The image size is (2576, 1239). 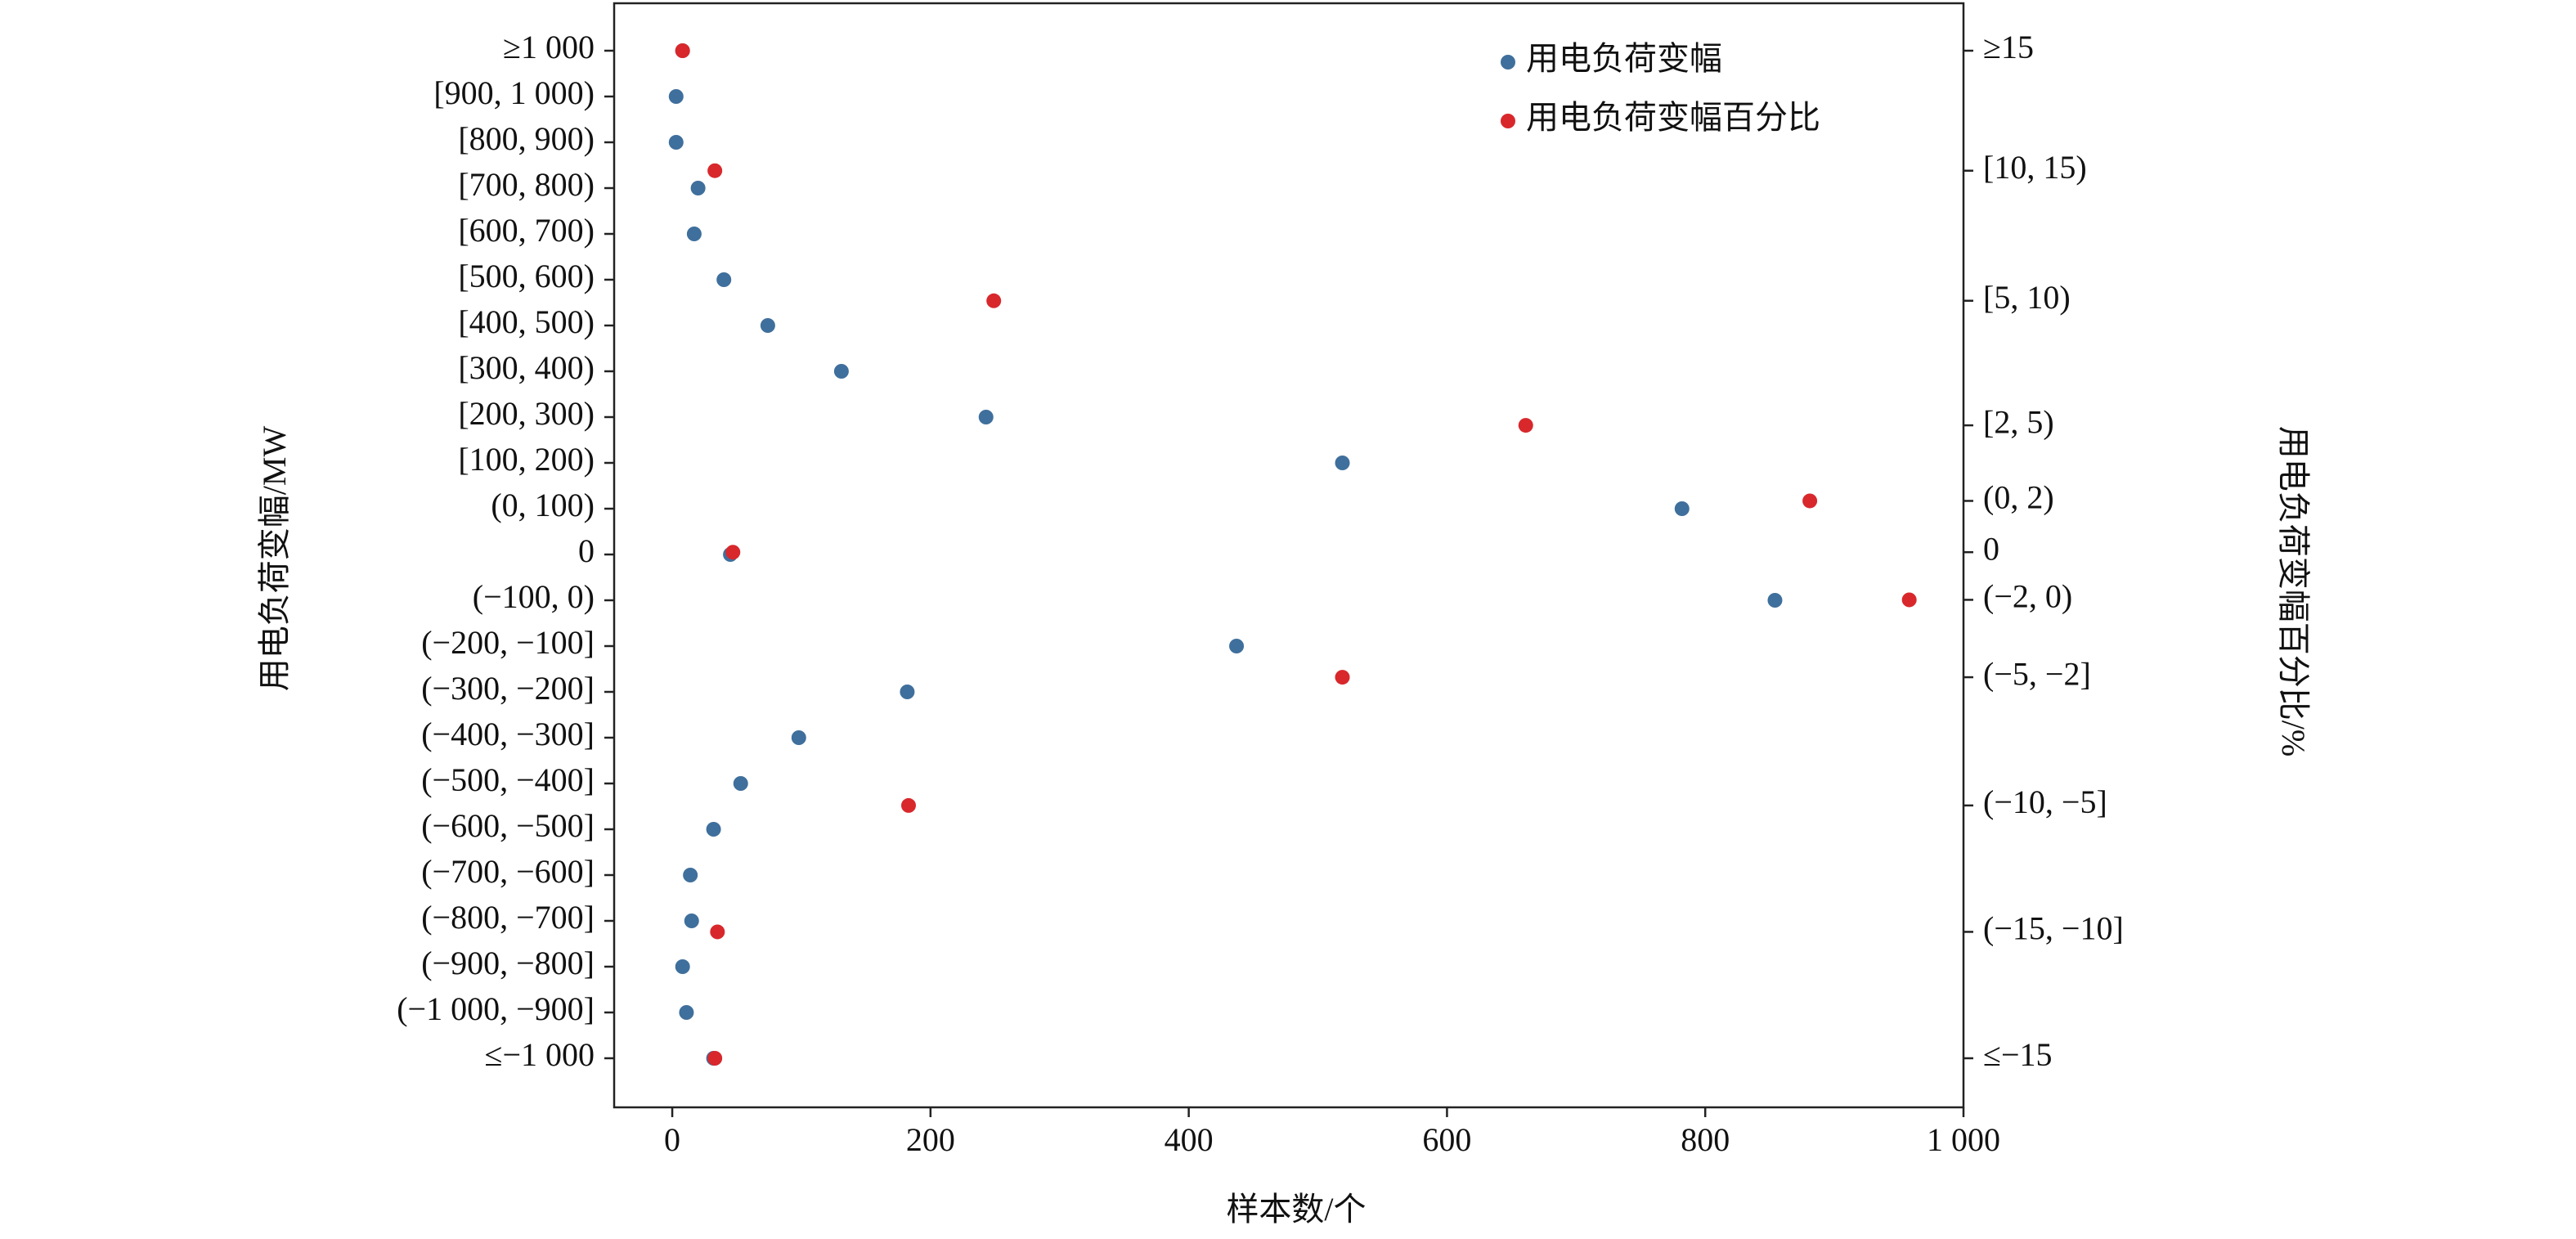 I want to click on y-tick-label: ≥1 000, so click(x=549, y=47).